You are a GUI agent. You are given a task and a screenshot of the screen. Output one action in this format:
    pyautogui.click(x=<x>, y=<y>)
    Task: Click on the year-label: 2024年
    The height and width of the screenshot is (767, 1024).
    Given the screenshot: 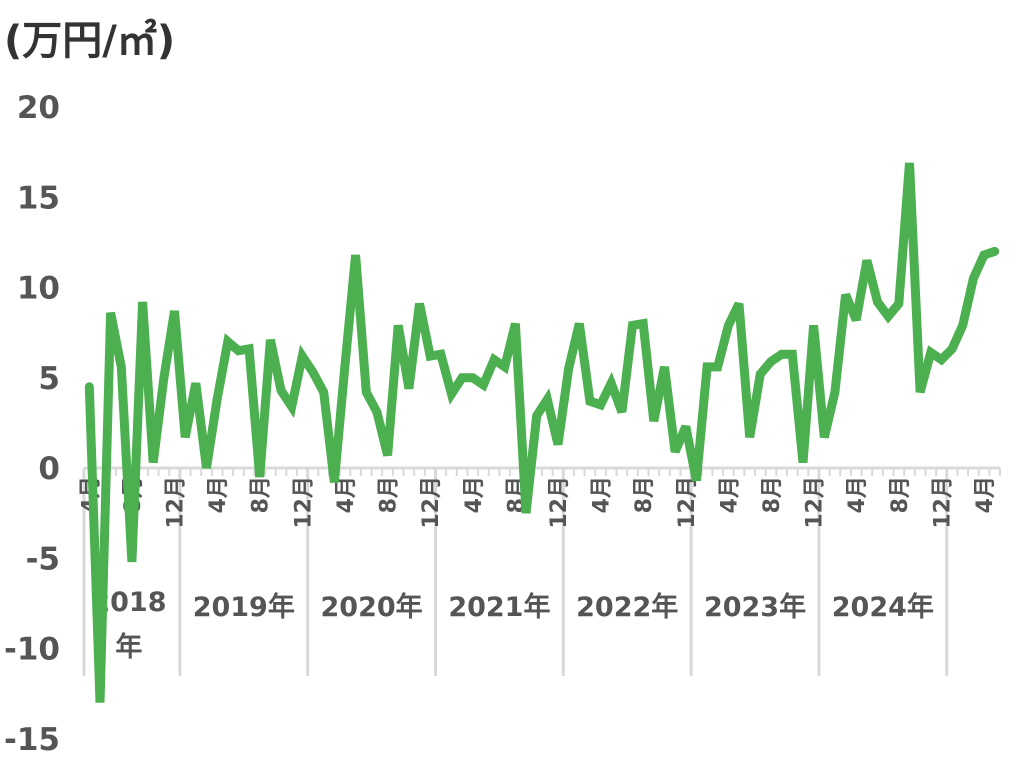 What is the action you would take?
    pyautogui.click(x=883, y=607)
    